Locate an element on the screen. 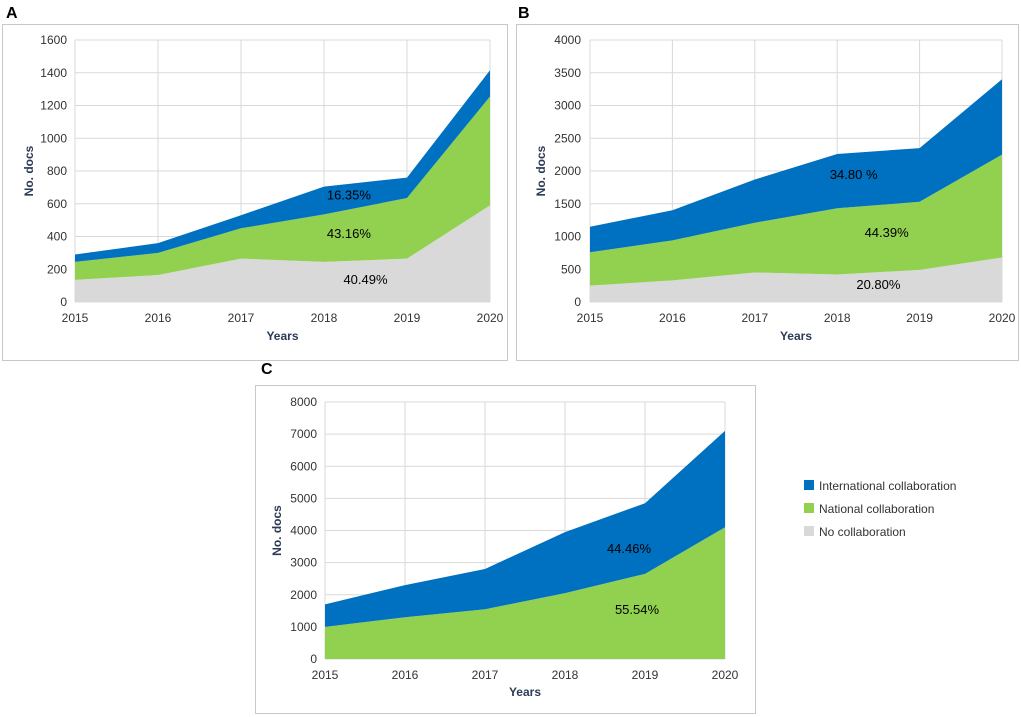 The height and width of the screenshot is (717, 1021). panel-a-letter: A is located at coordinates (12, 13).